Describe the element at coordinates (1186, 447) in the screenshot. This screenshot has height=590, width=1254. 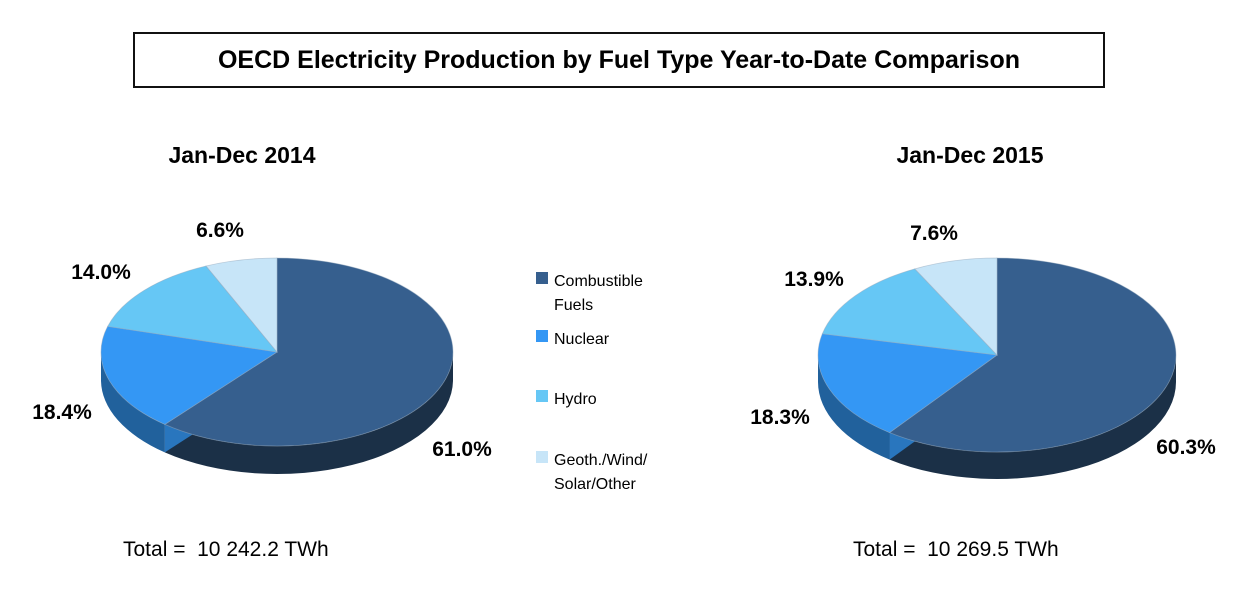
I see `pie-1-percent-label-Combustible Fuels: 60.3%` at that location.